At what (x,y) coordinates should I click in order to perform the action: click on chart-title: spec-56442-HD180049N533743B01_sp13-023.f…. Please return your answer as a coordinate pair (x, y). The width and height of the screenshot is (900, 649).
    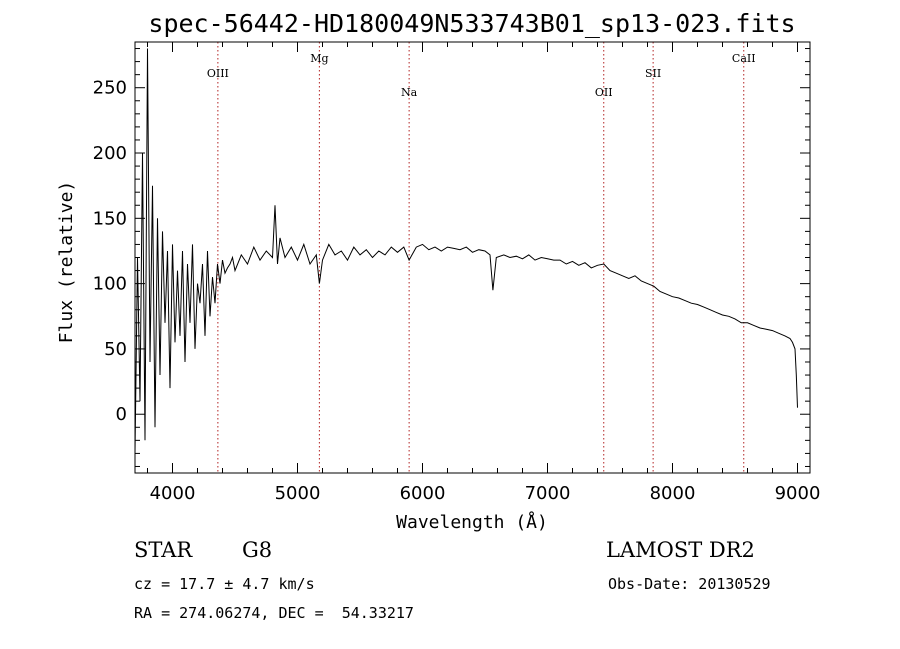
    Looking at the image, I should click on (471, 23).